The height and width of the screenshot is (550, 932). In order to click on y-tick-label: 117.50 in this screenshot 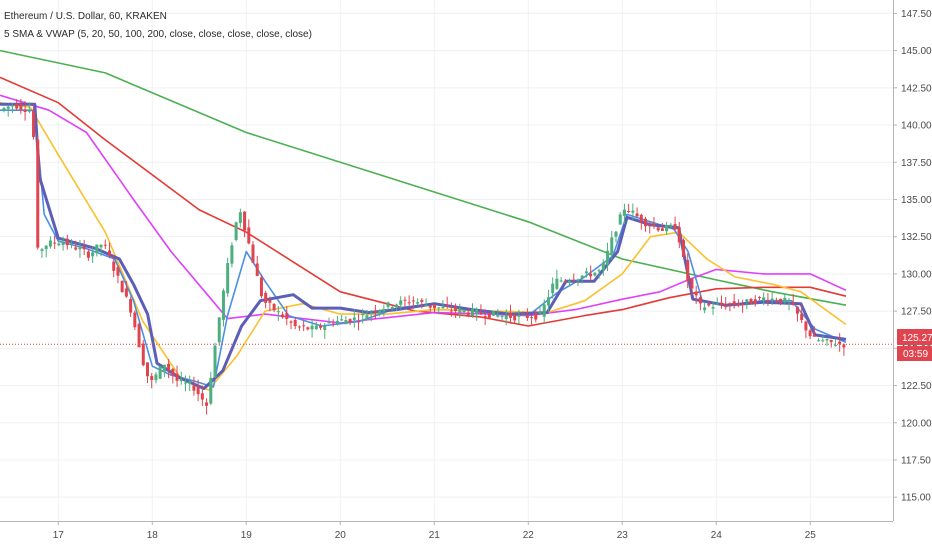, I will do `click(916, 460)`.